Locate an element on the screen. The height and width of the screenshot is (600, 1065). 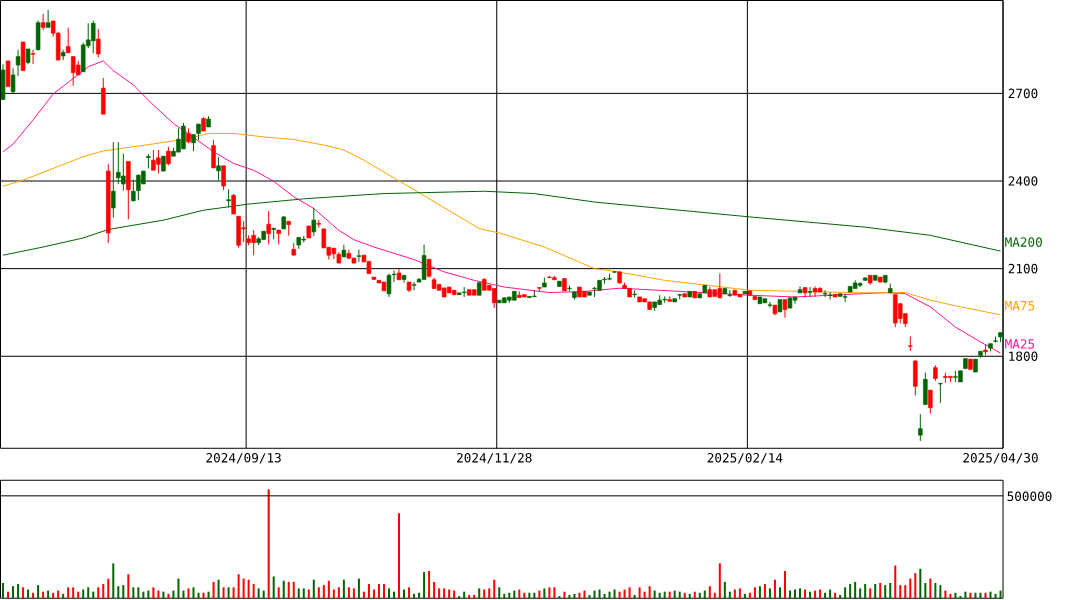
y-tick-label: 1800 is located at coordinates (1023, 356).